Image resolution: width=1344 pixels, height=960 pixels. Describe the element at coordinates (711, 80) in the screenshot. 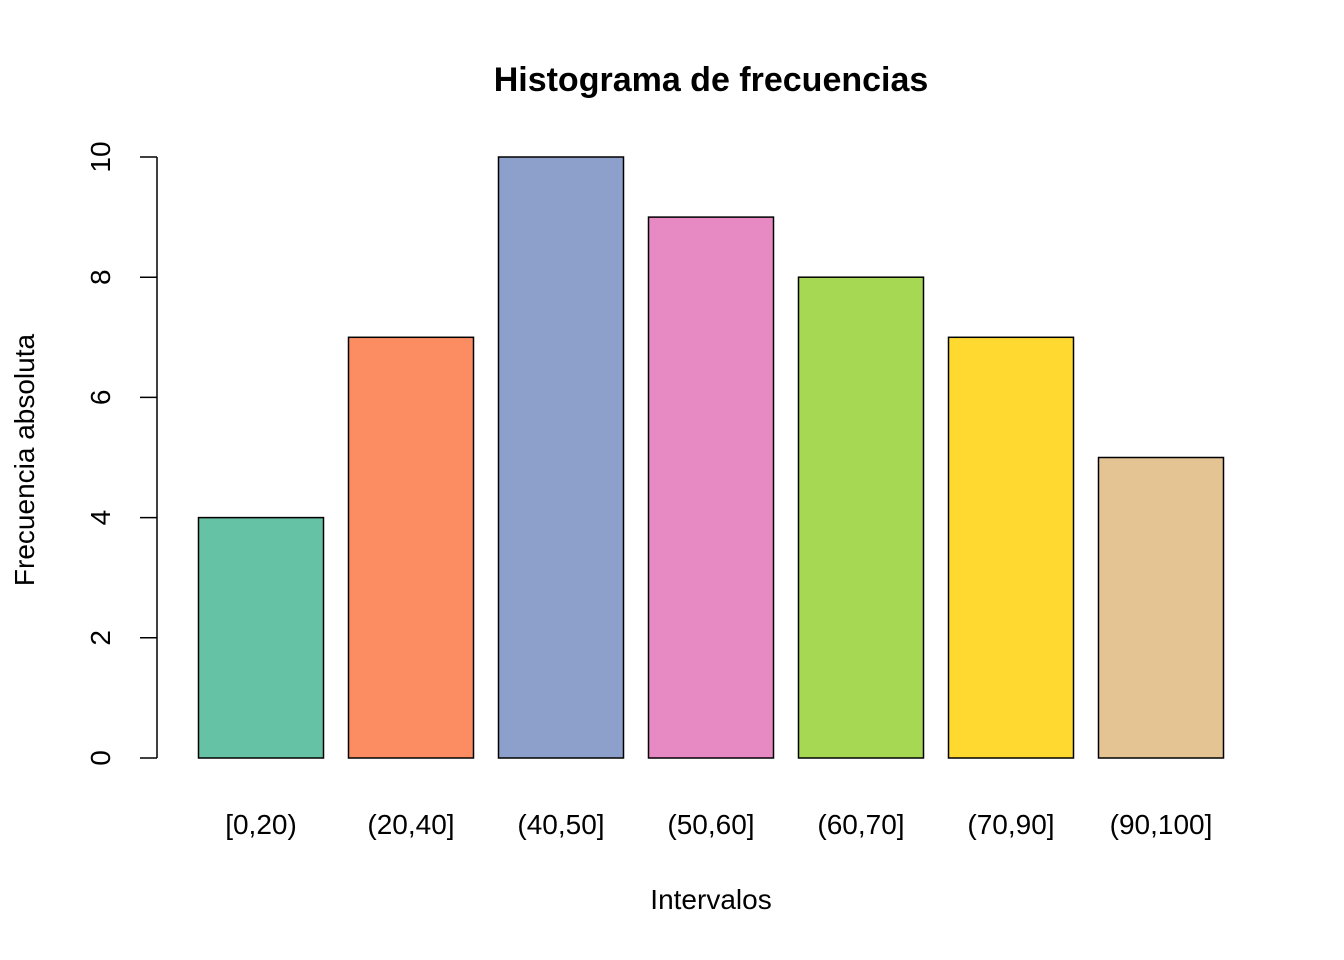

I see `chart-title: Histograma de frecuencias` at that location.